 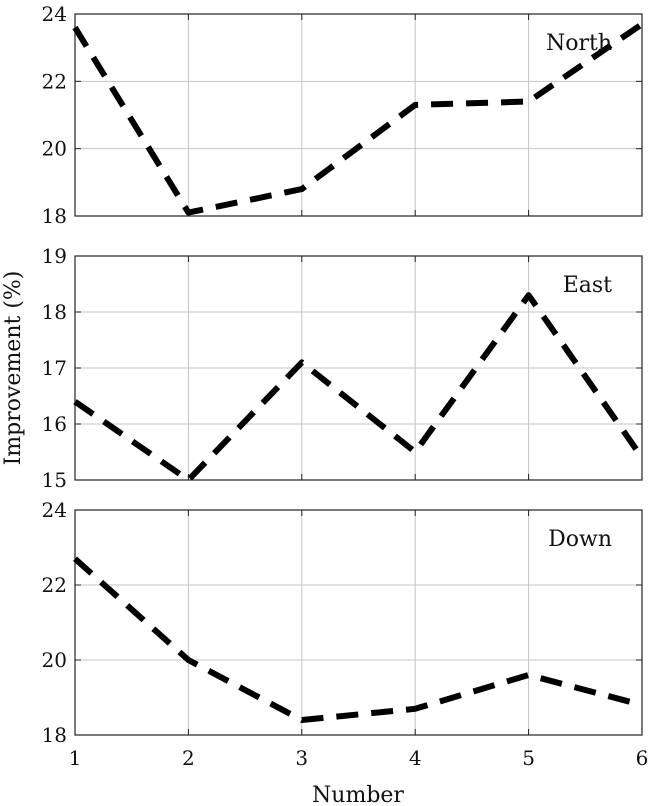 What do you see at coordinates (188, 758) in the screenshot?
I see `x-tick-label-2: 2` at bounding box center [188, 758].